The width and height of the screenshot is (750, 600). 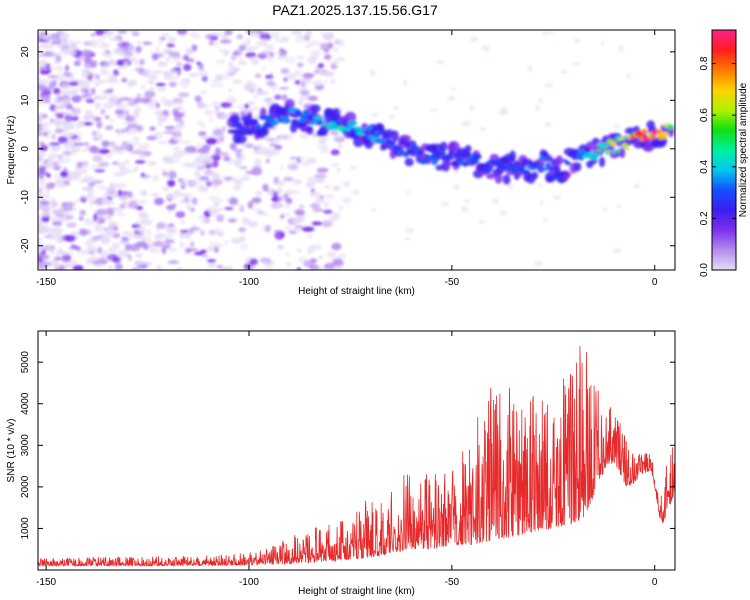 I want to click on spectrogram-y-tick-label: 10, so click(x=25, y=100).